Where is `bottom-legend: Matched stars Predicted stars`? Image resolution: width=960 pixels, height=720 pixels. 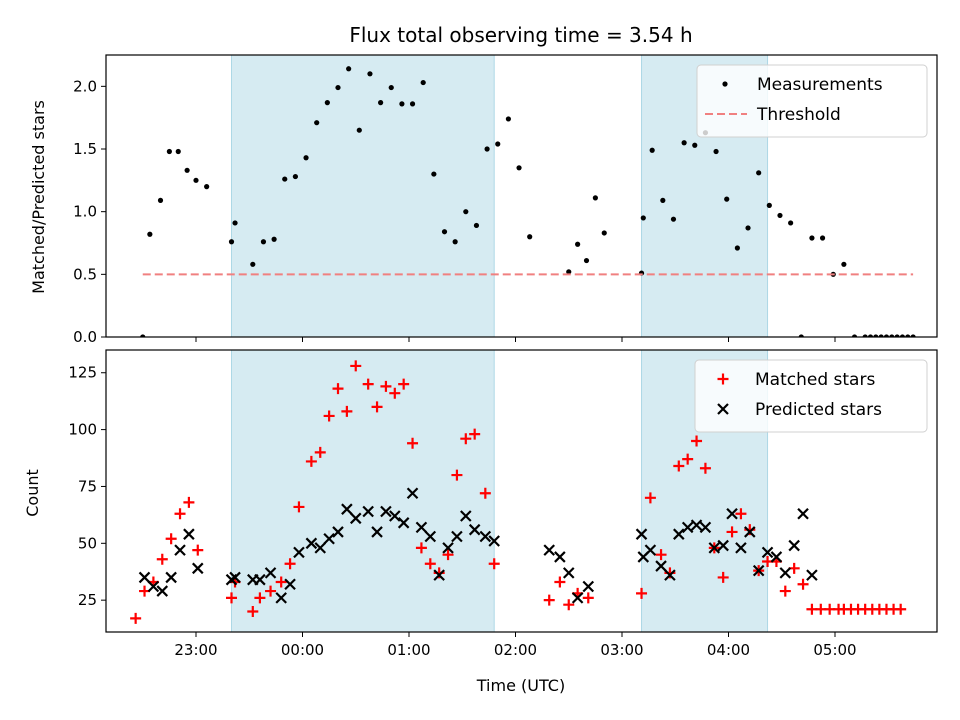 bottom-legend: Matched stars Predicted stars is located at coordinates (811, 396).